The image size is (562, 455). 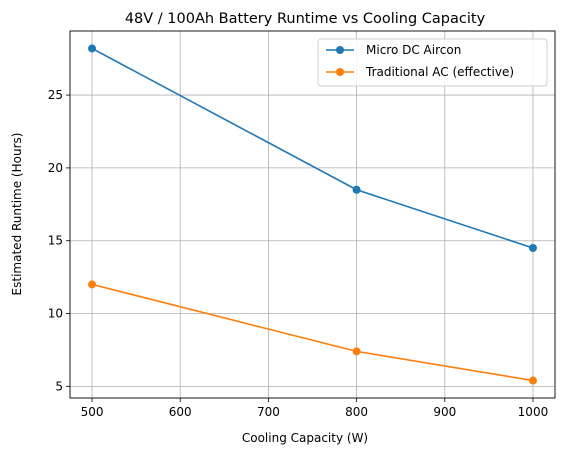 I want to click on x-ticks: 500 600 700 800 900 1000, so click(x=315, y=408).